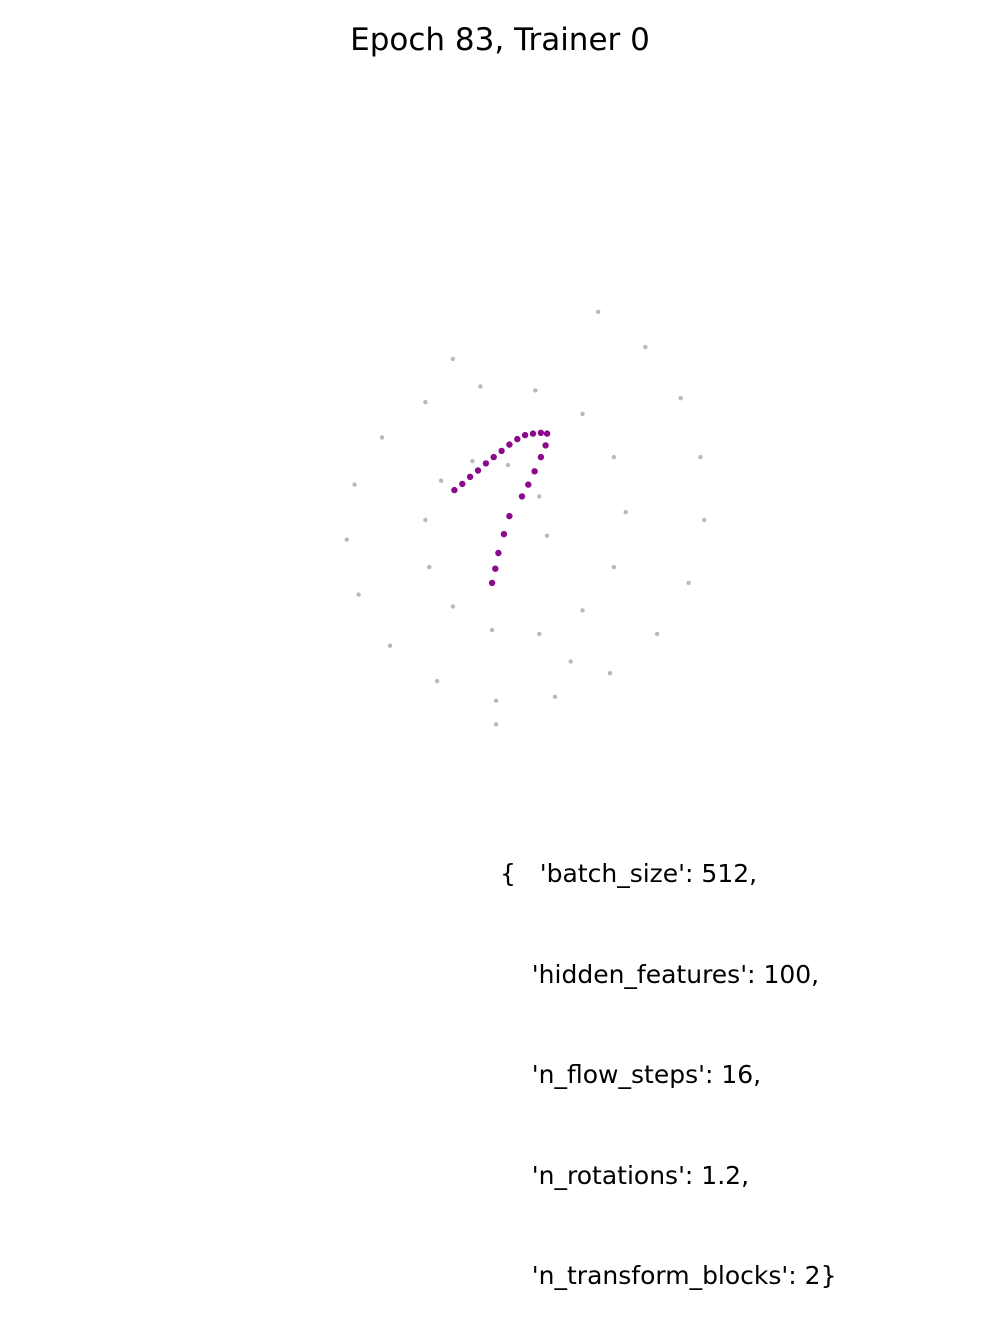 The width and height of the screenshot is (1000, 1326). I want to click on scatter-plot, so click(525, 518).